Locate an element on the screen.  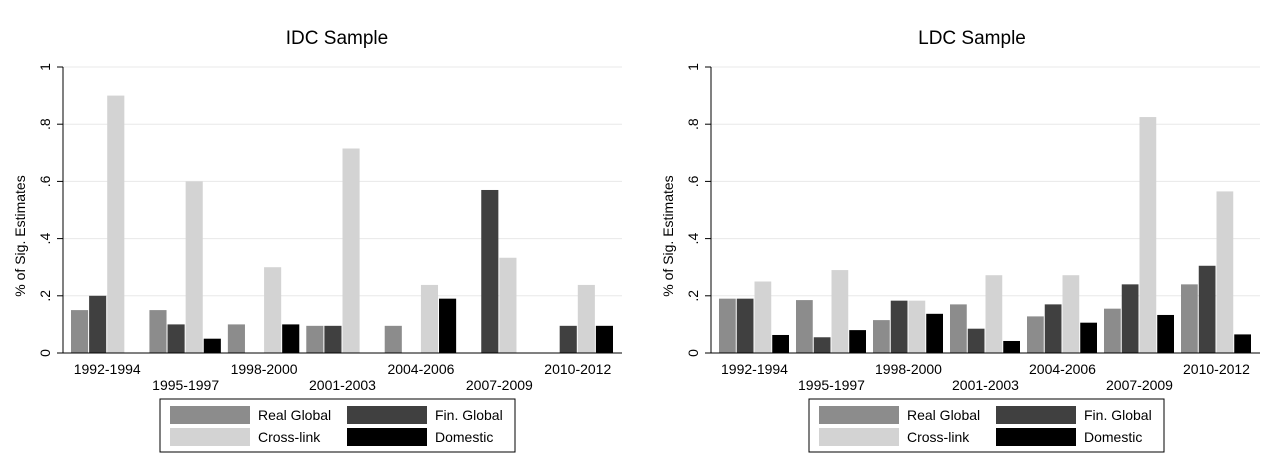
chart-title: IDC Sample is located at coordinates (337, 38).